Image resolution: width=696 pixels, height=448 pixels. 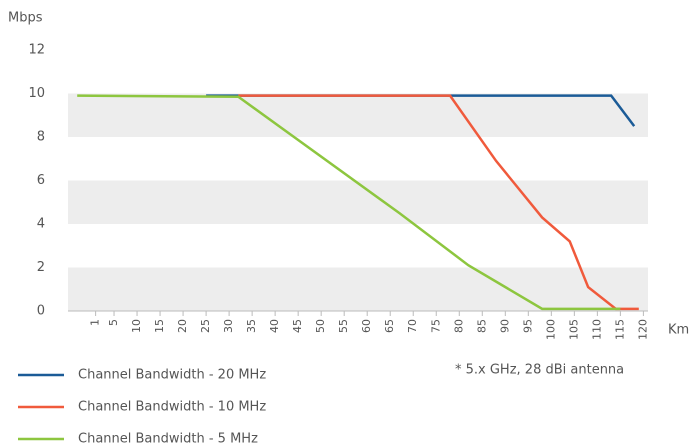 I want to click on legend-label: Channel Bandwidth - 10 MHz, so click(x=172, y=407).